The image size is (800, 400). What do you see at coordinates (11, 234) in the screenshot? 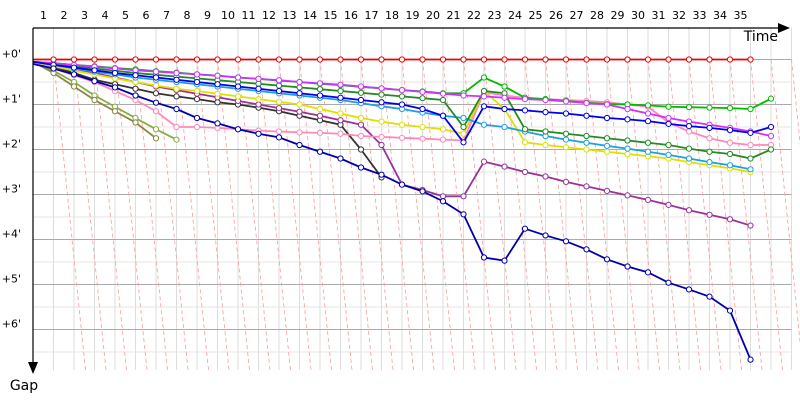
I see `y-tick-label: +4'` at bounding box center [11, 234].